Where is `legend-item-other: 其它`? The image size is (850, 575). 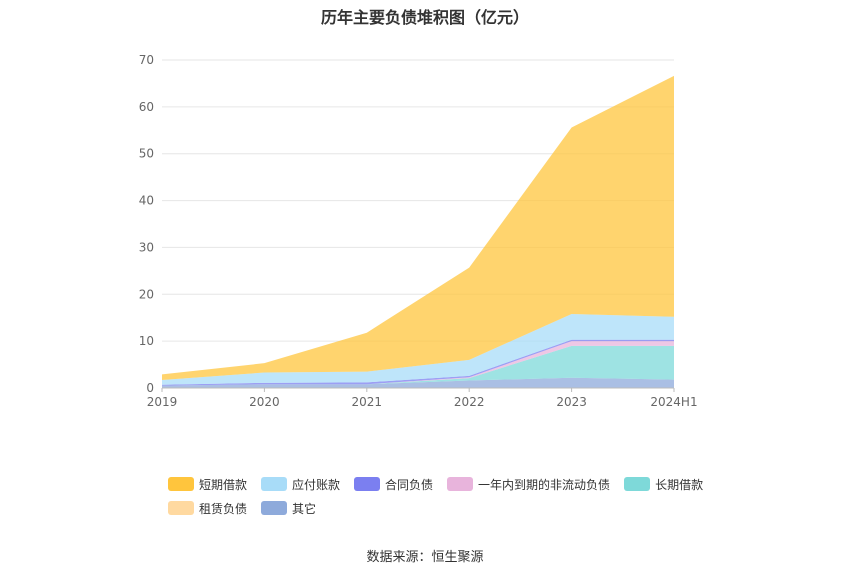 legend-item-other: 其它 is located at coordinates (288, 508).